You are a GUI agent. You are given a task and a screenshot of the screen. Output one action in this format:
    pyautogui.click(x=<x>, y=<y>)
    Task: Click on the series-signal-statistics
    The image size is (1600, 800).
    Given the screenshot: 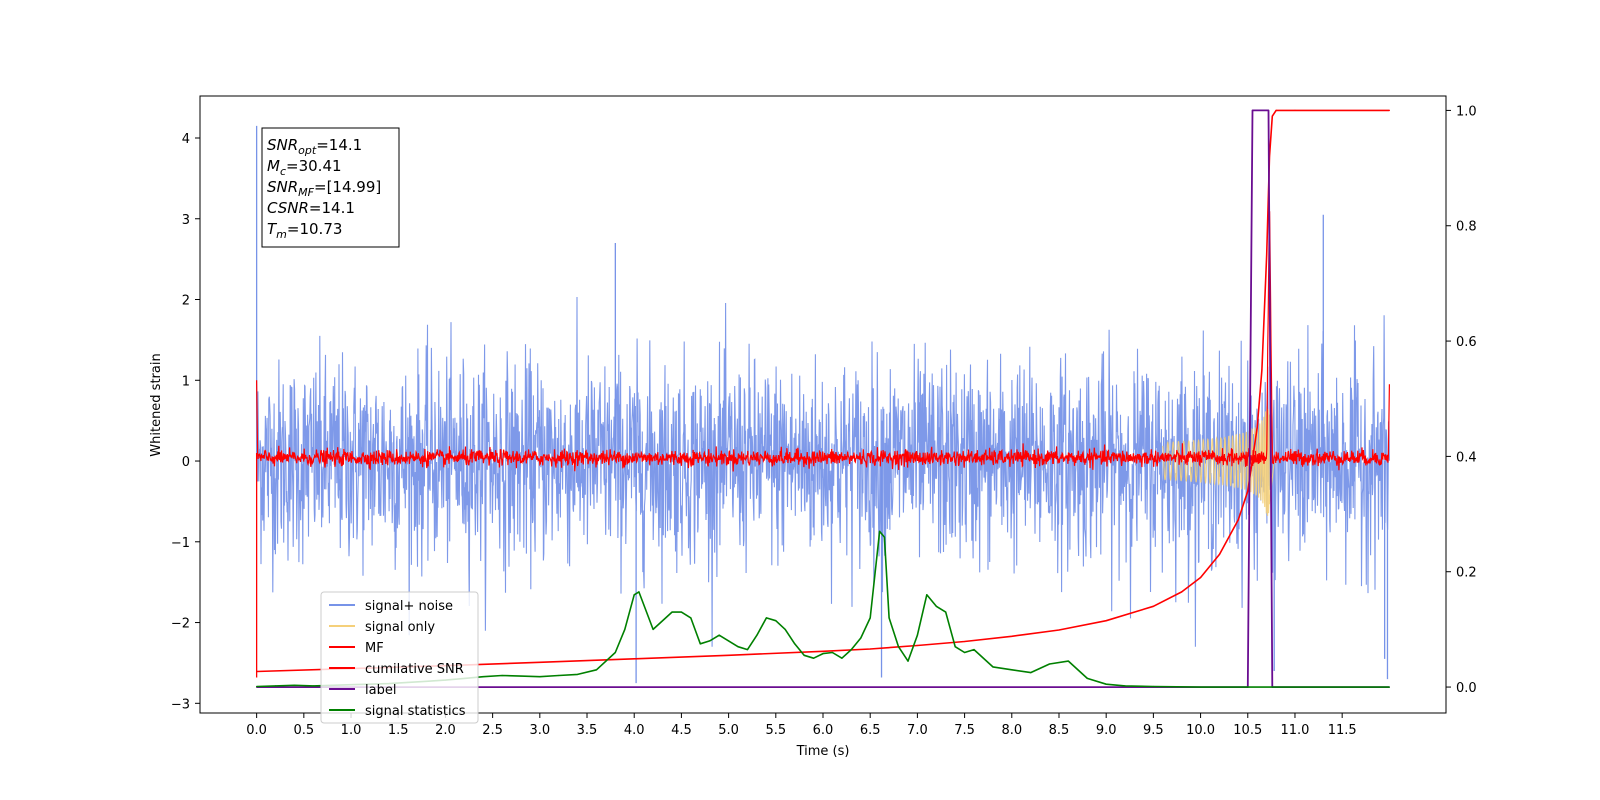 What is the action you would take?
    pyautogui.click(x=823, y=609)
    